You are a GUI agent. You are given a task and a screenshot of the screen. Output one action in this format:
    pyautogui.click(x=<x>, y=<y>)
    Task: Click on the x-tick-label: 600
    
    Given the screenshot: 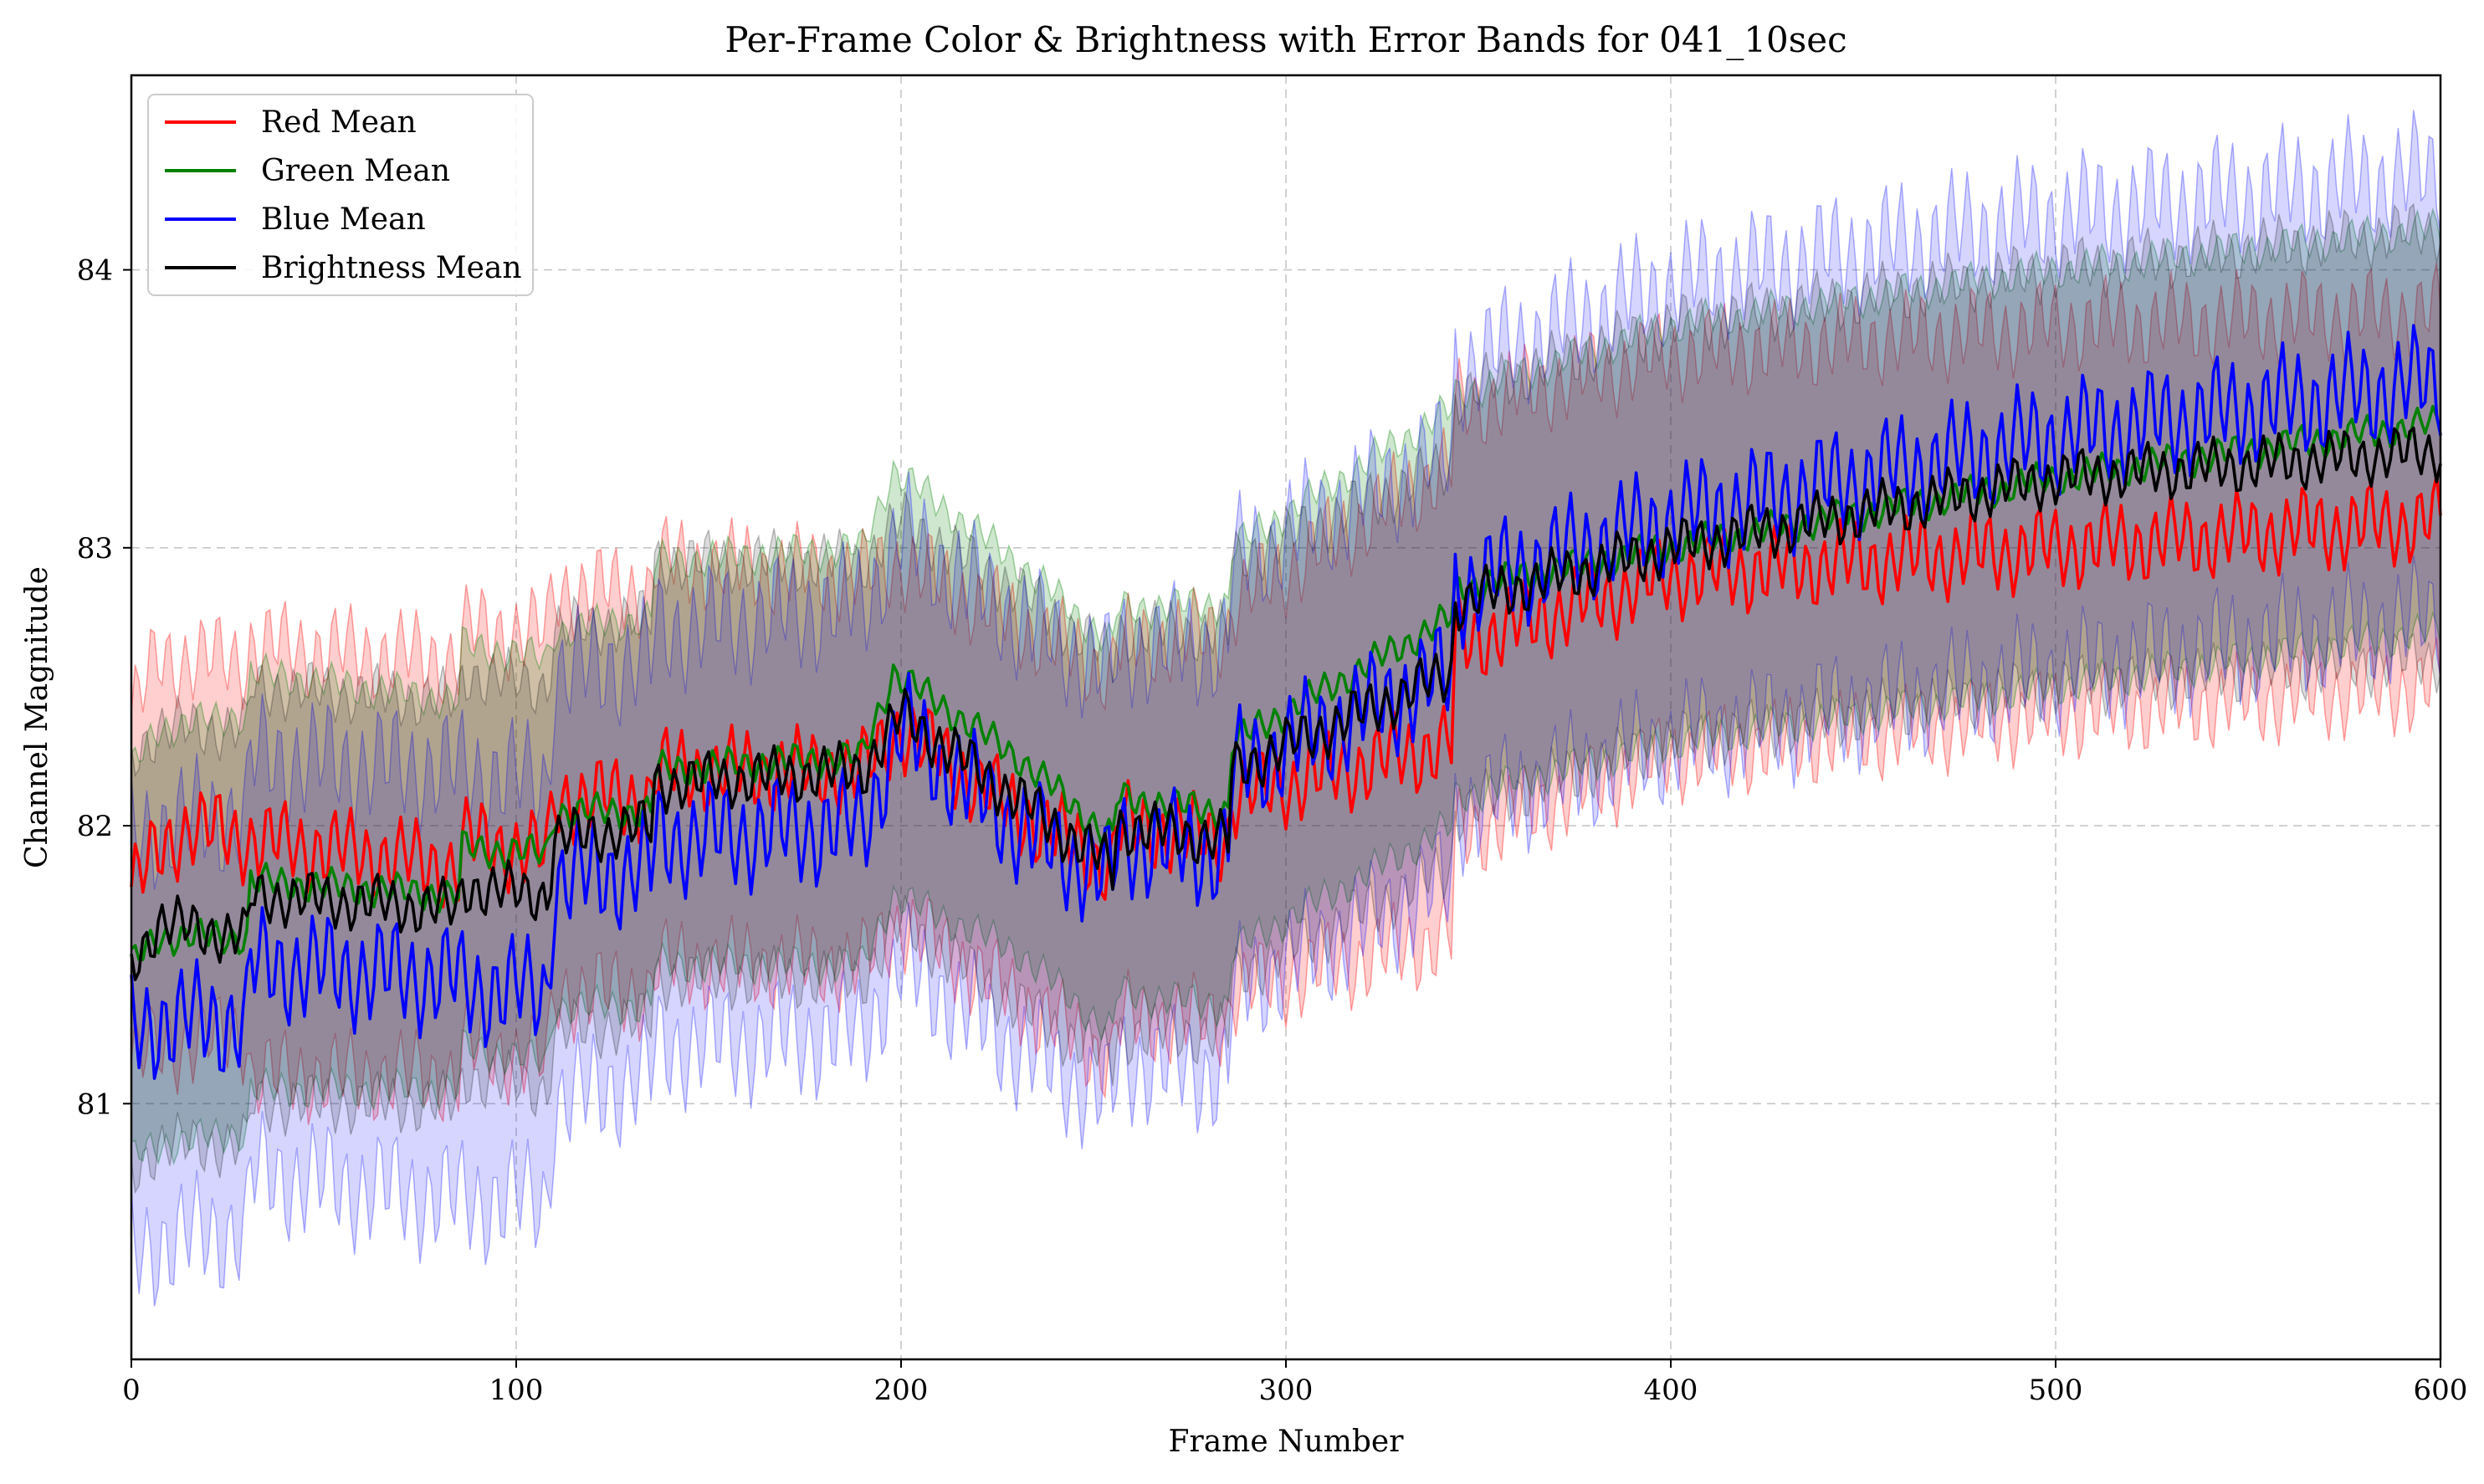 What is the action you would take?
    pyautogui.click(x=2441, y=1390)
    